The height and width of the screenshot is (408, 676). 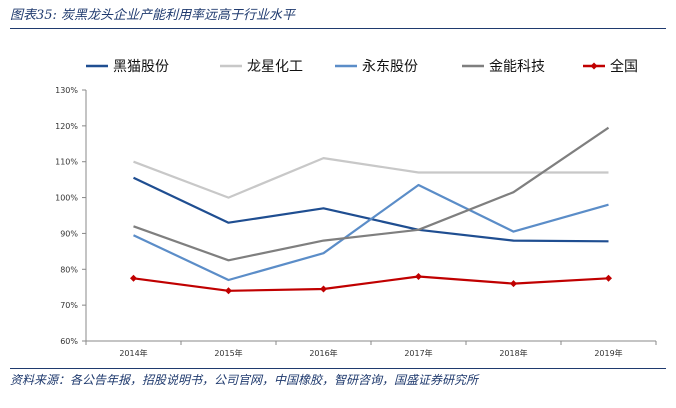 I want to click on legend-marker, so click(x=594, y=66).